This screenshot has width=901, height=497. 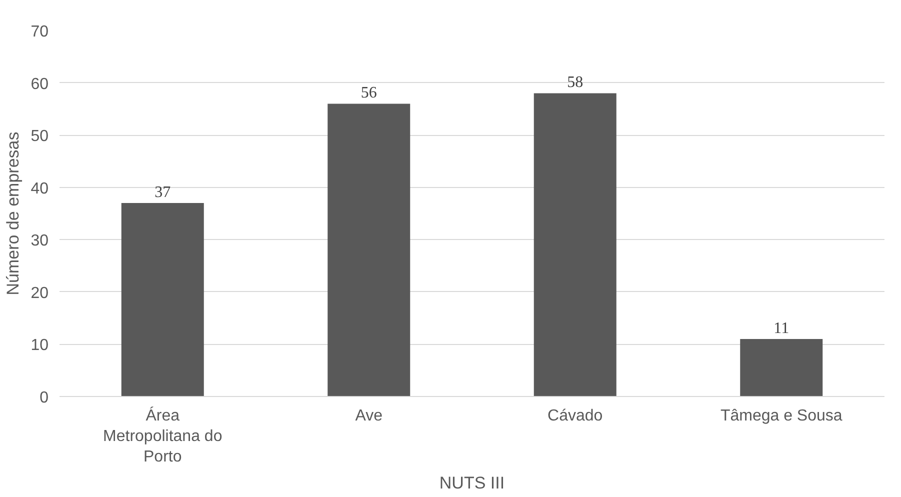 What do you see at coordinates (575, 83) in the screenshot?
I see `data-label: 58` at bounding box center [575, 83].